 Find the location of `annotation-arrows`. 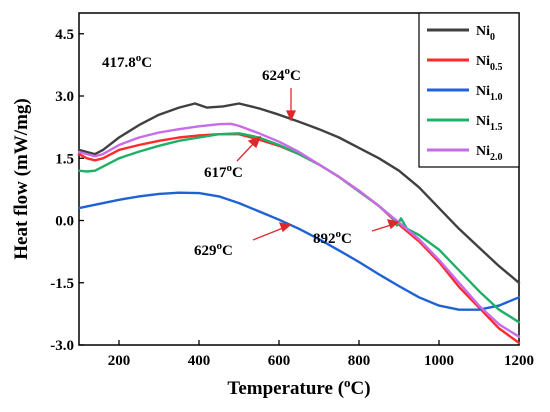

annotation-arrows is located at coordinates (318, 164).